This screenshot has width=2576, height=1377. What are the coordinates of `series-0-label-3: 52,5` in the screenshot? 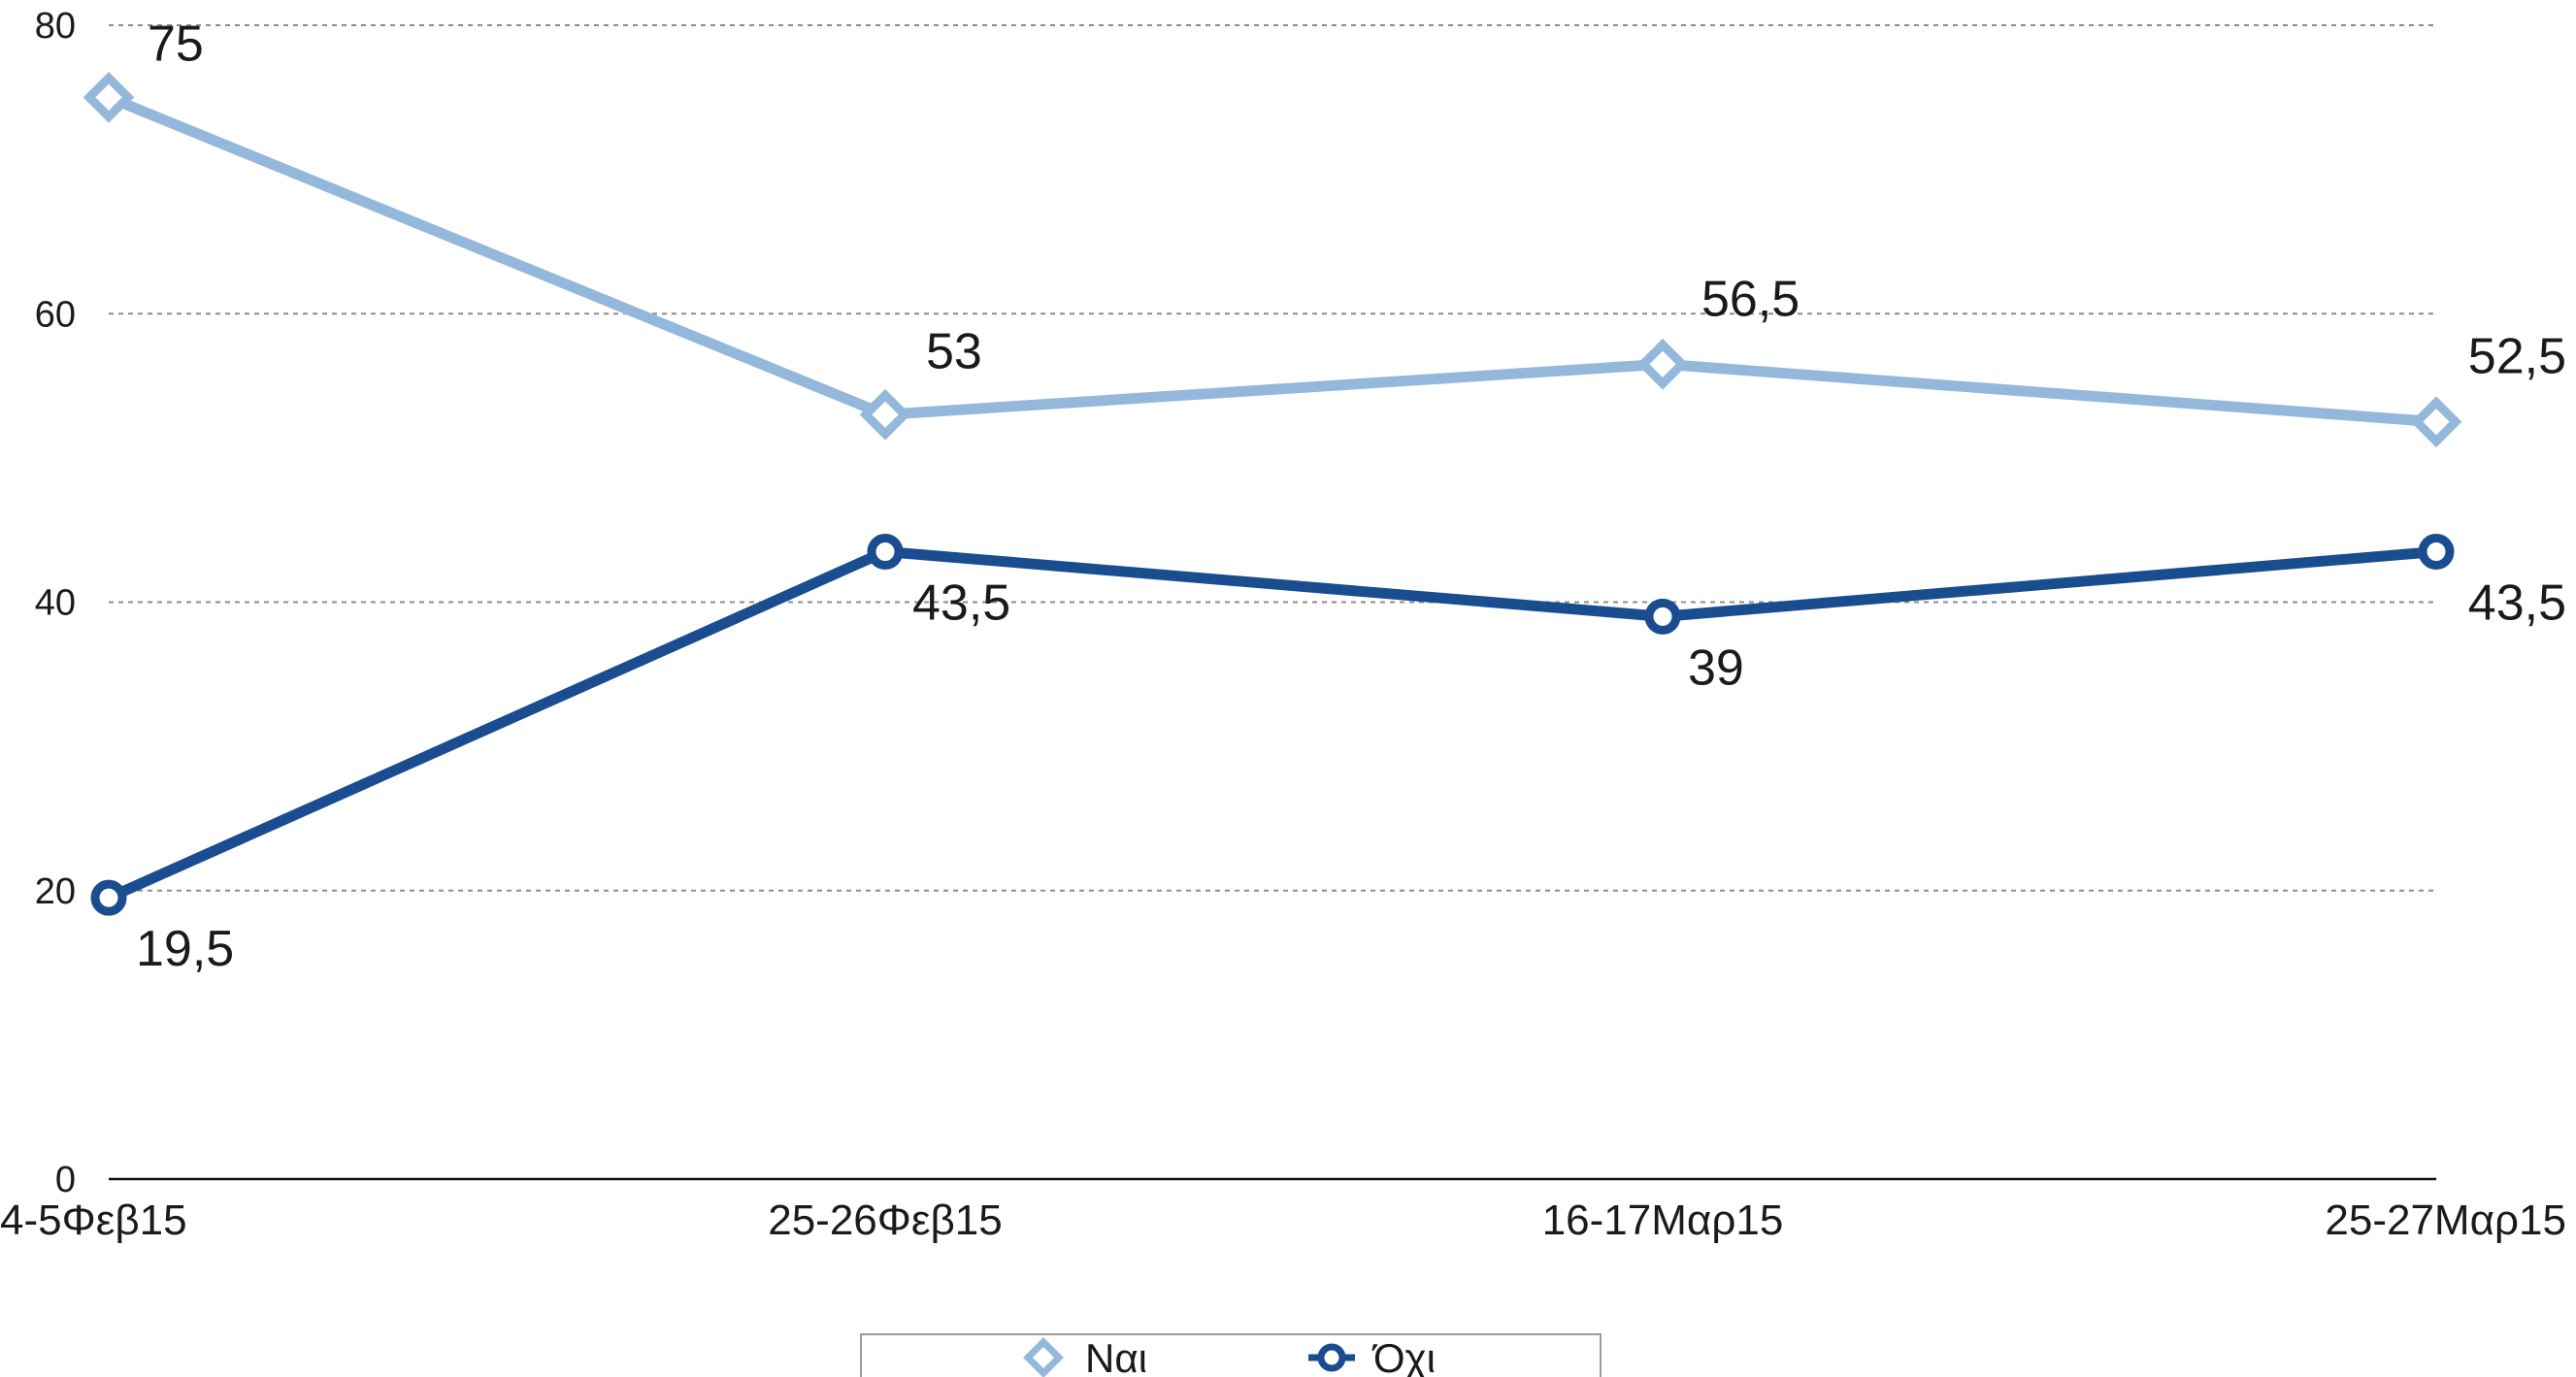 It's located at (2517, 357).